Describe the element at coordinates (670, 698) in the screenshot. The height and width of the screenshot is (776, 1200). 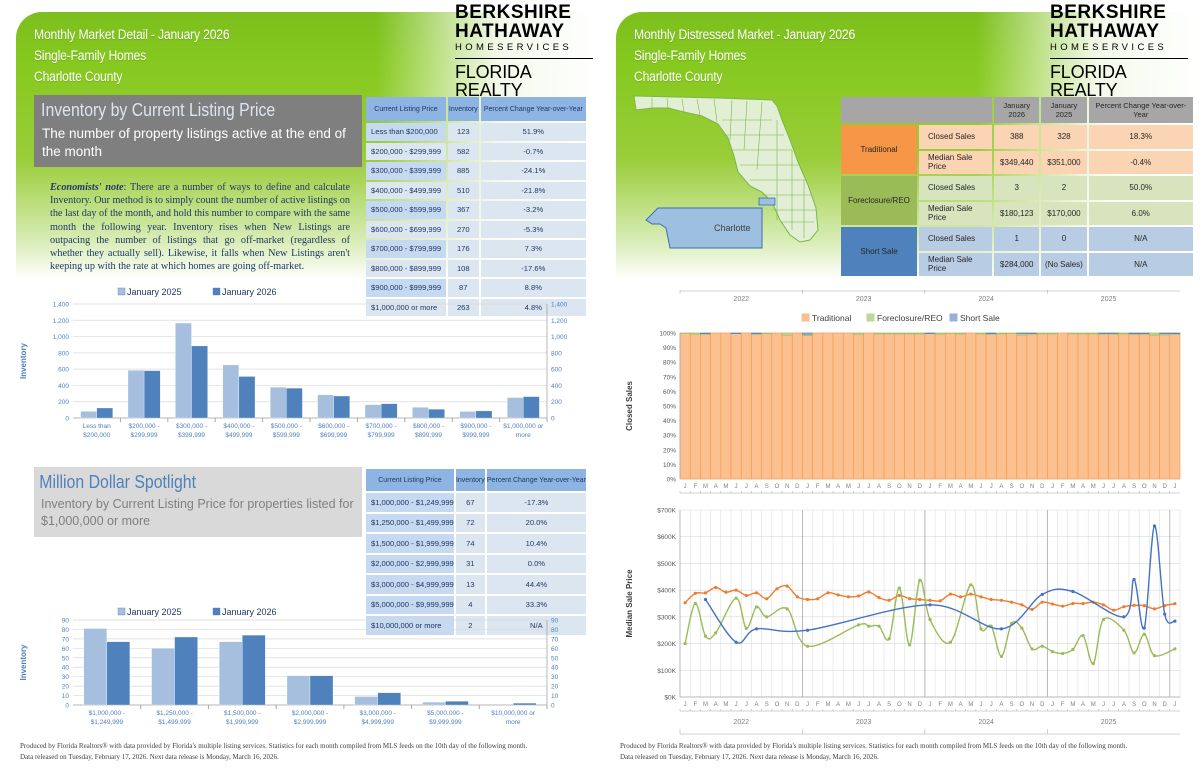
I see `y-tick-label: $0K` at that location.